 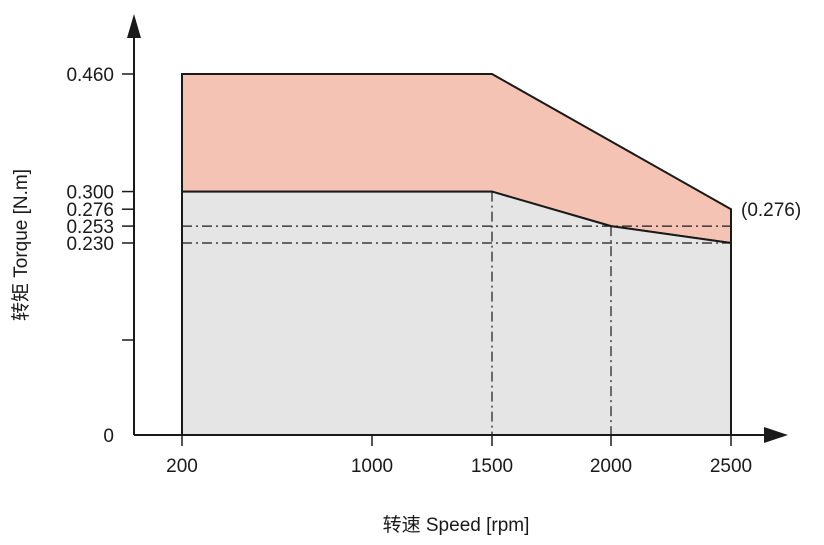 I want to click on x-tick-label-1000: 1000, so click(x=372, y=466).